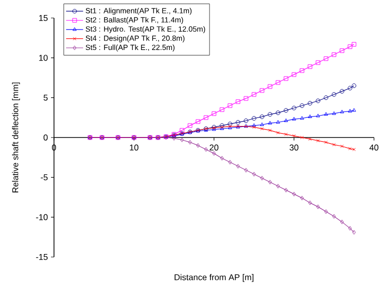  What do you see at coordinates (134, 147) in the screenshot?
I see `x-tick-label: 10` at bounding box center [134, 147].